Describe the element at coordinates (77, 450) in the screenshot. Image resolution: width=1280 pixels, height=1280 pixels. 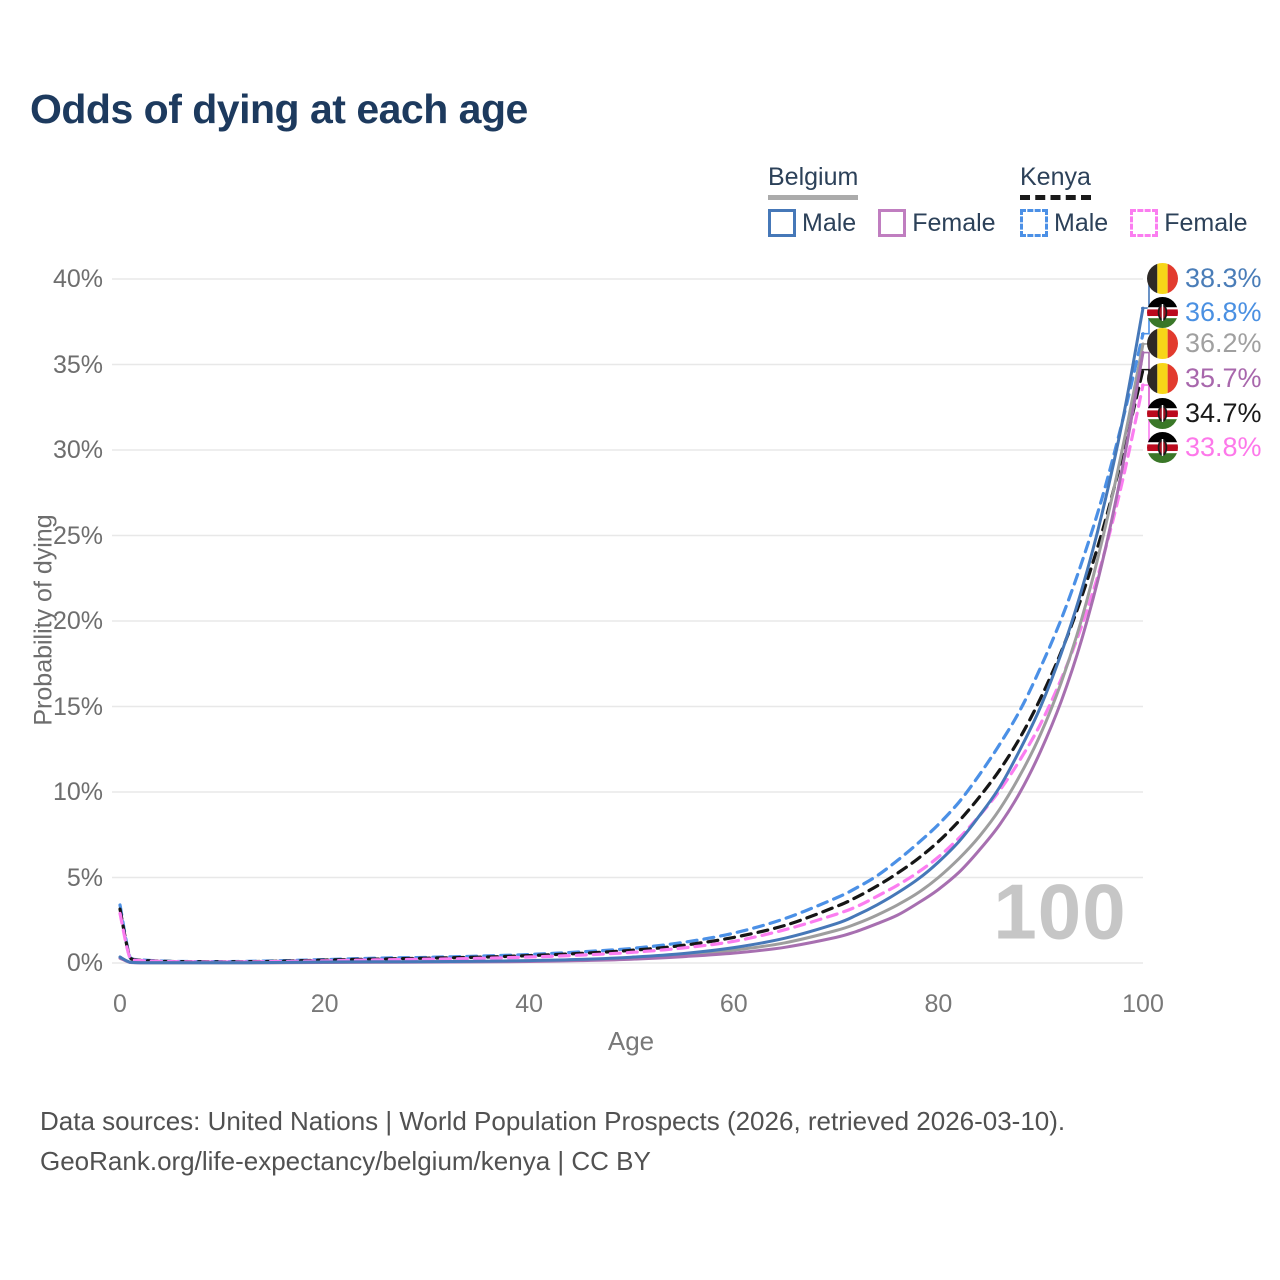
I see `y-axis-tick: 30%` at that location.